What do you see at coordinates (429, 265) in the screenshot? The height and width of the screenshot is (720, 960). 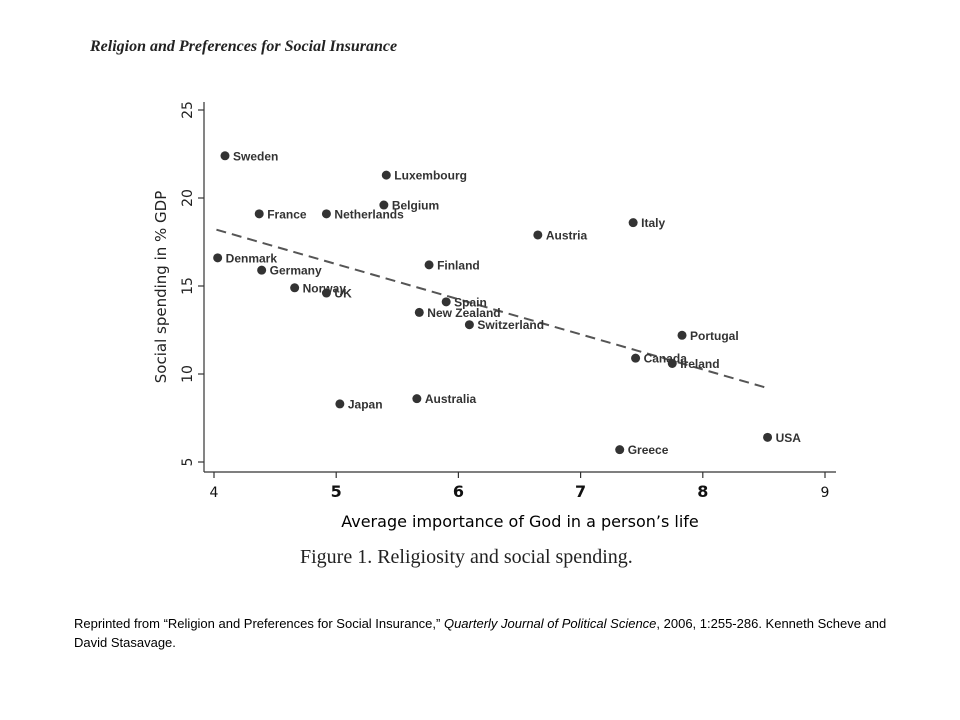 I see `point-finland` at bounding box center [429, 265].